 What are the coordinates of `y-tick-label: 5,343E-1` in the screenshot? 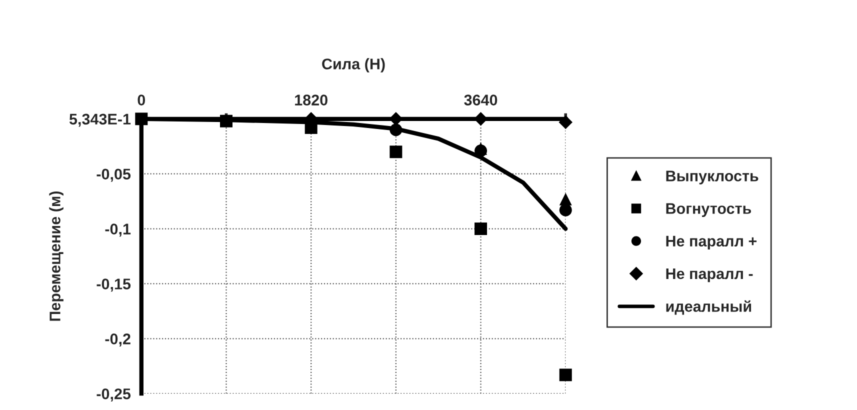 It's located at (100, 120).